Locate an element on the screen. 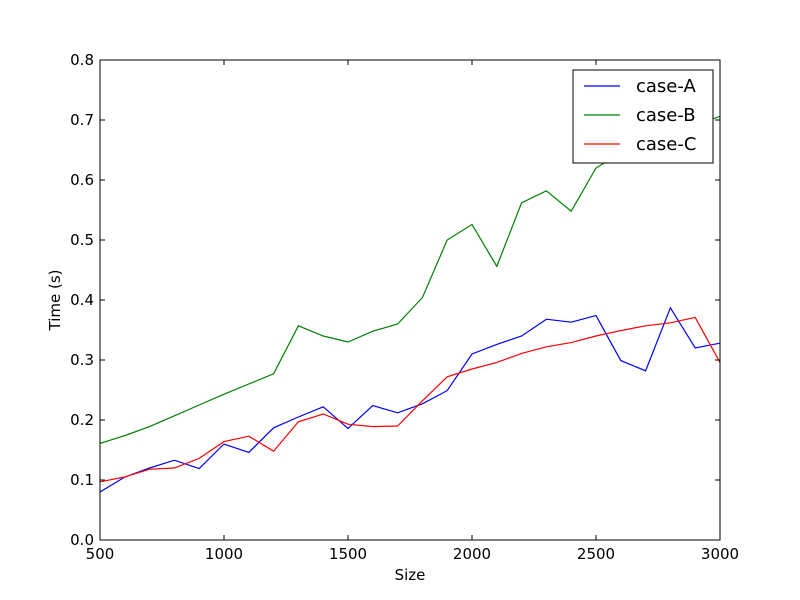 This screenshot has height=600, width=800. y-tick-label: 0.7 is located at coordinates (82, 120).